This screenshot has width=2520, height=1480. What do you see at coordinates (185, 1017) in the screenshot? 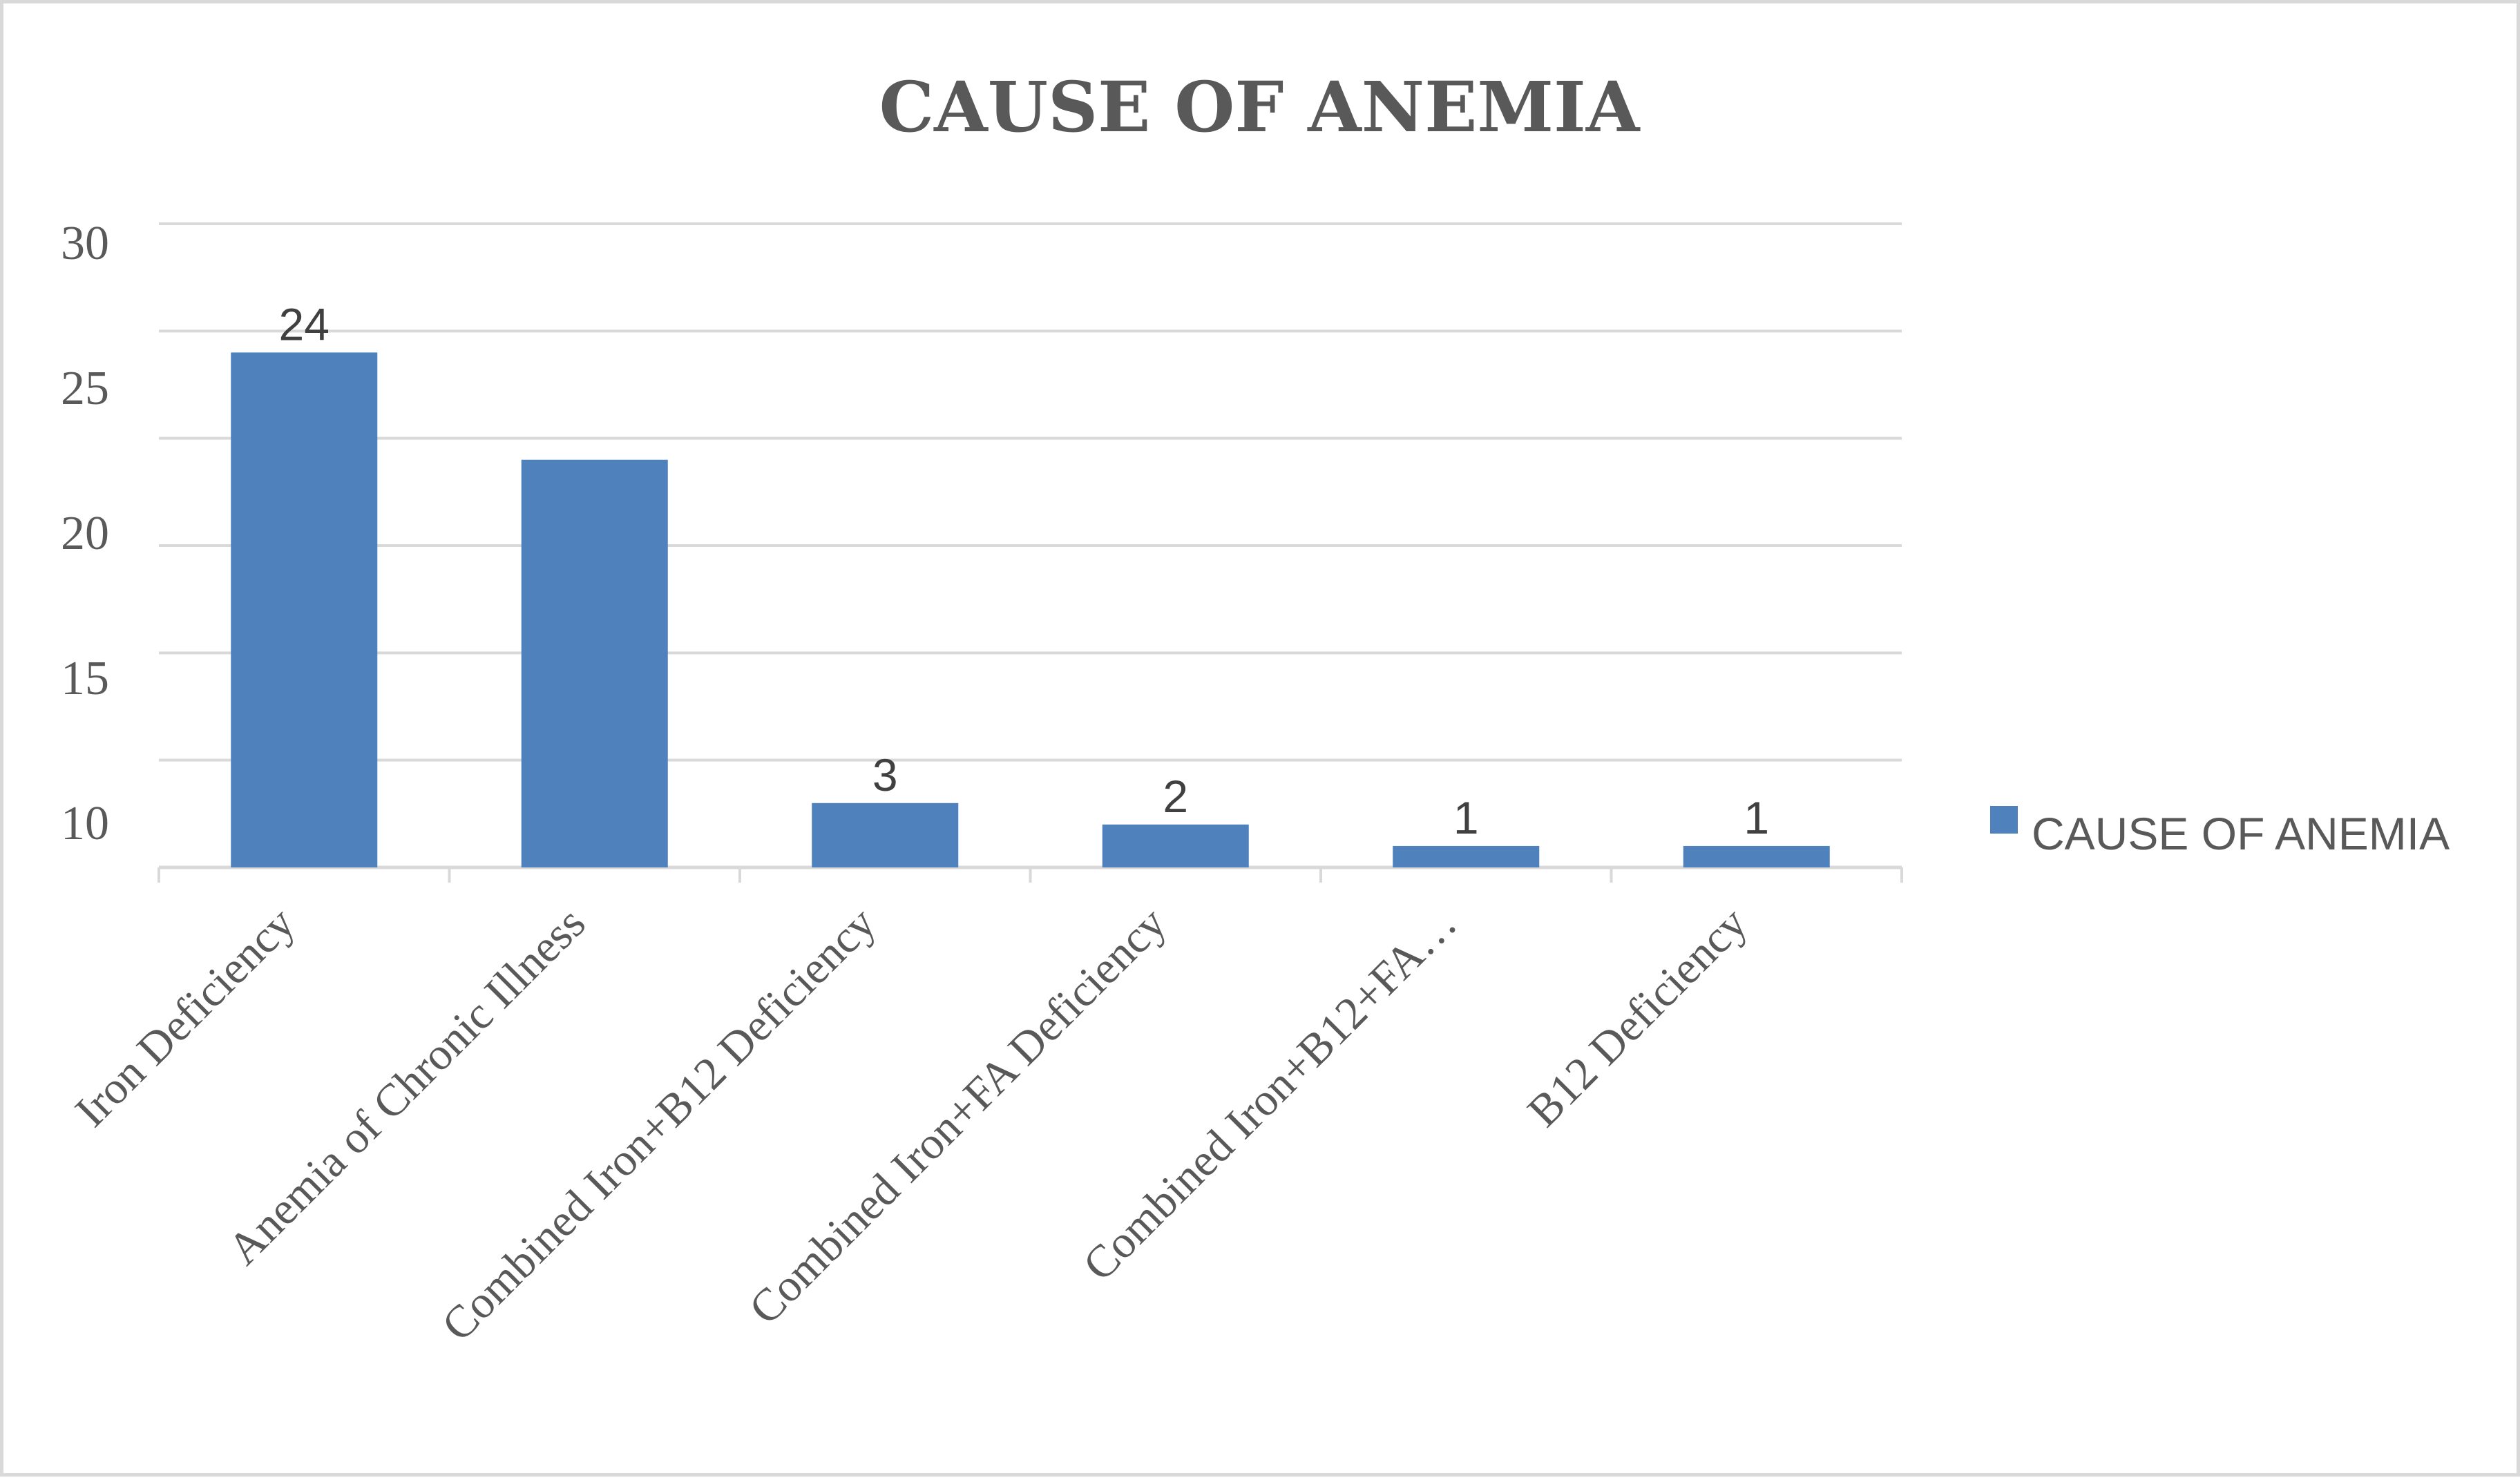
I see `x-tick-label: Iron Deficiency` at bounding box center [185, 1017].